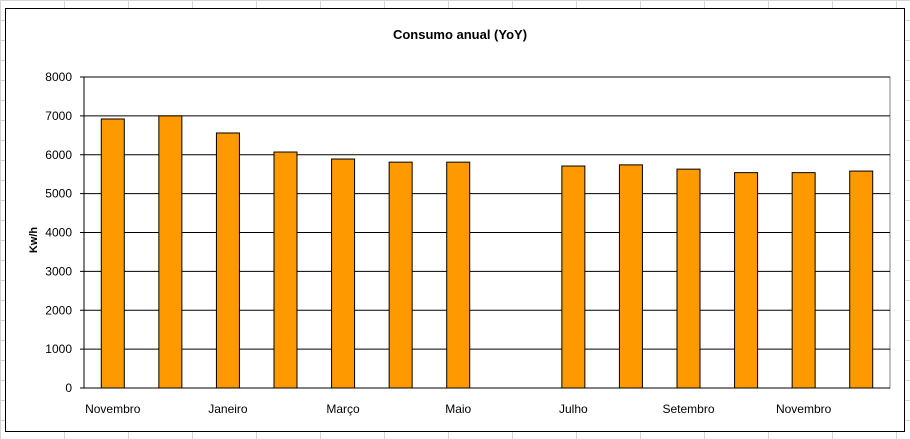  What do you see at coordinates (58, 194) in the screenshot?
I see `y-tick-label: 5000` at bounding box center [58, 194].